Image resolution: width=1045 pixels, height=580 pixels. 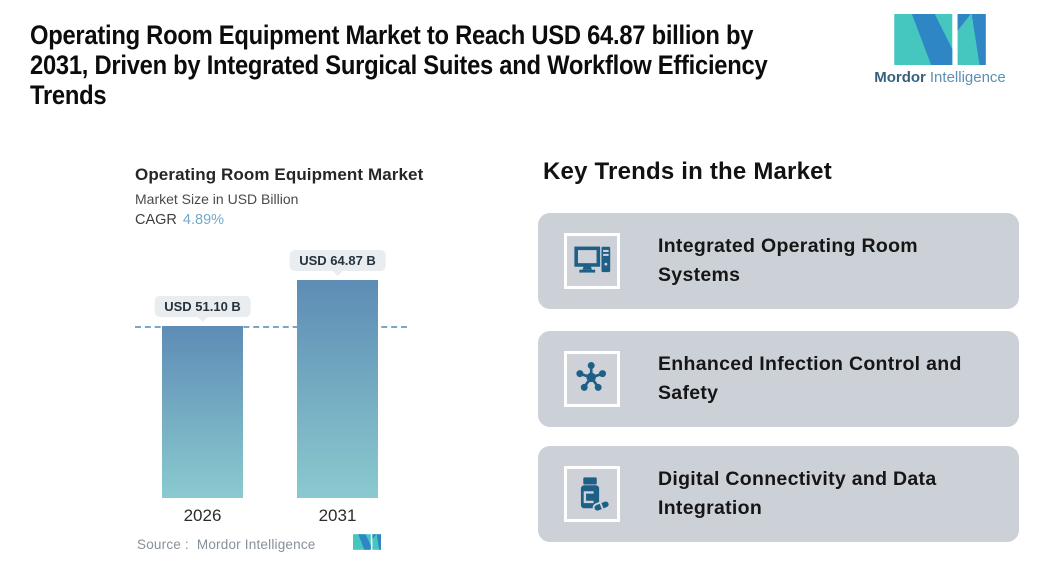 I want to click on source-value: Mordor Intelligence, so click(x=256, y=544).